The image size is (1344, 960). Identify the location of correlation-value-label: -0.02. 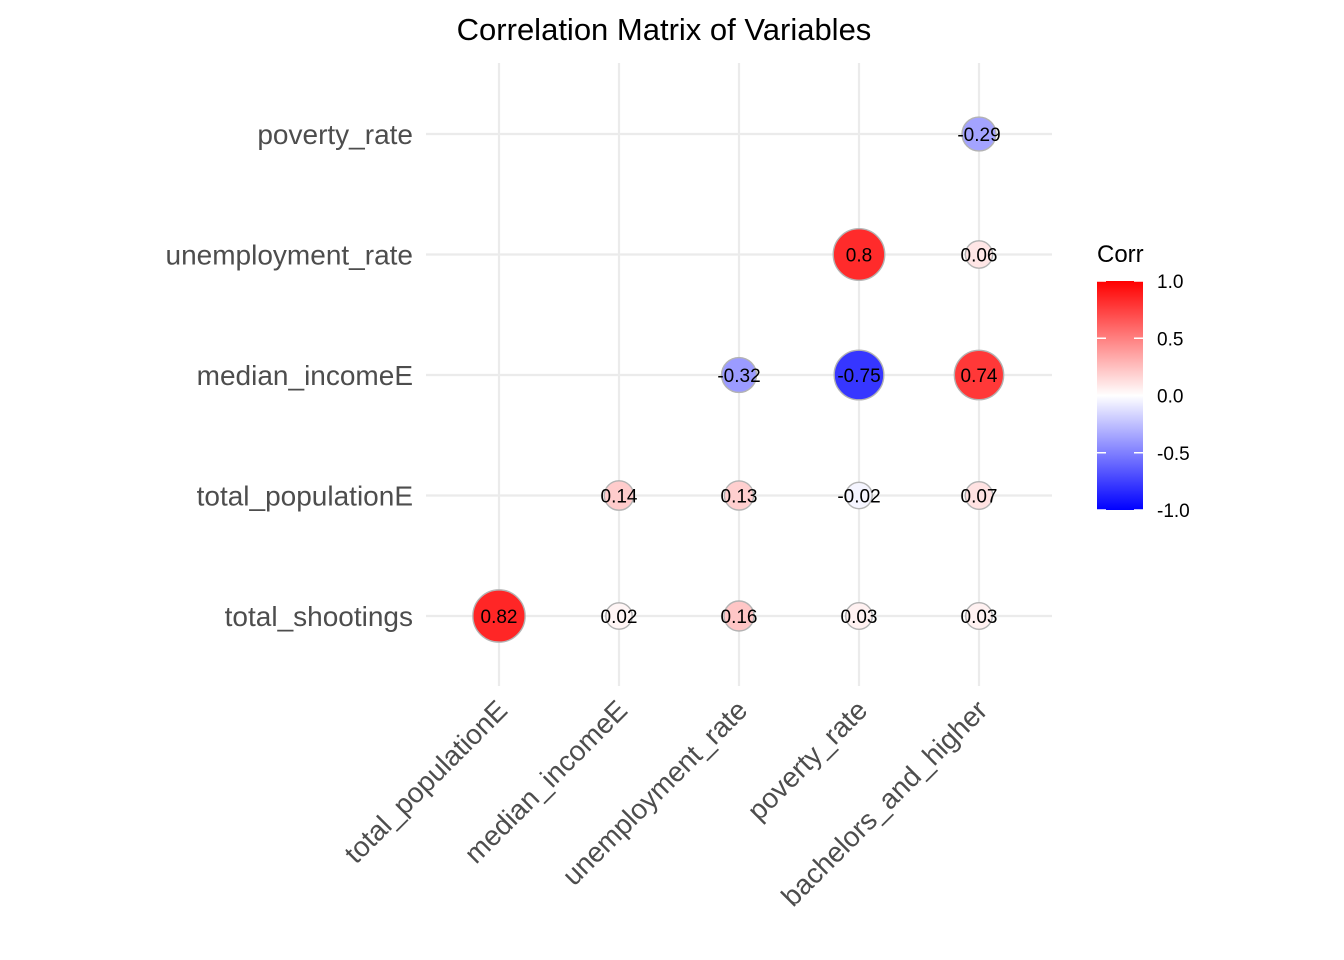
(858, 497).